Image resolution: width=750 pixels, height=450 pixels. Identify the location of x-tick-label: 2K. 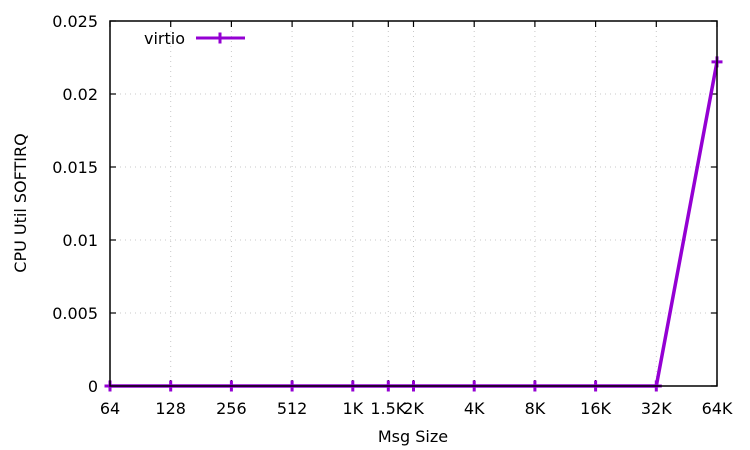
(413, 408).